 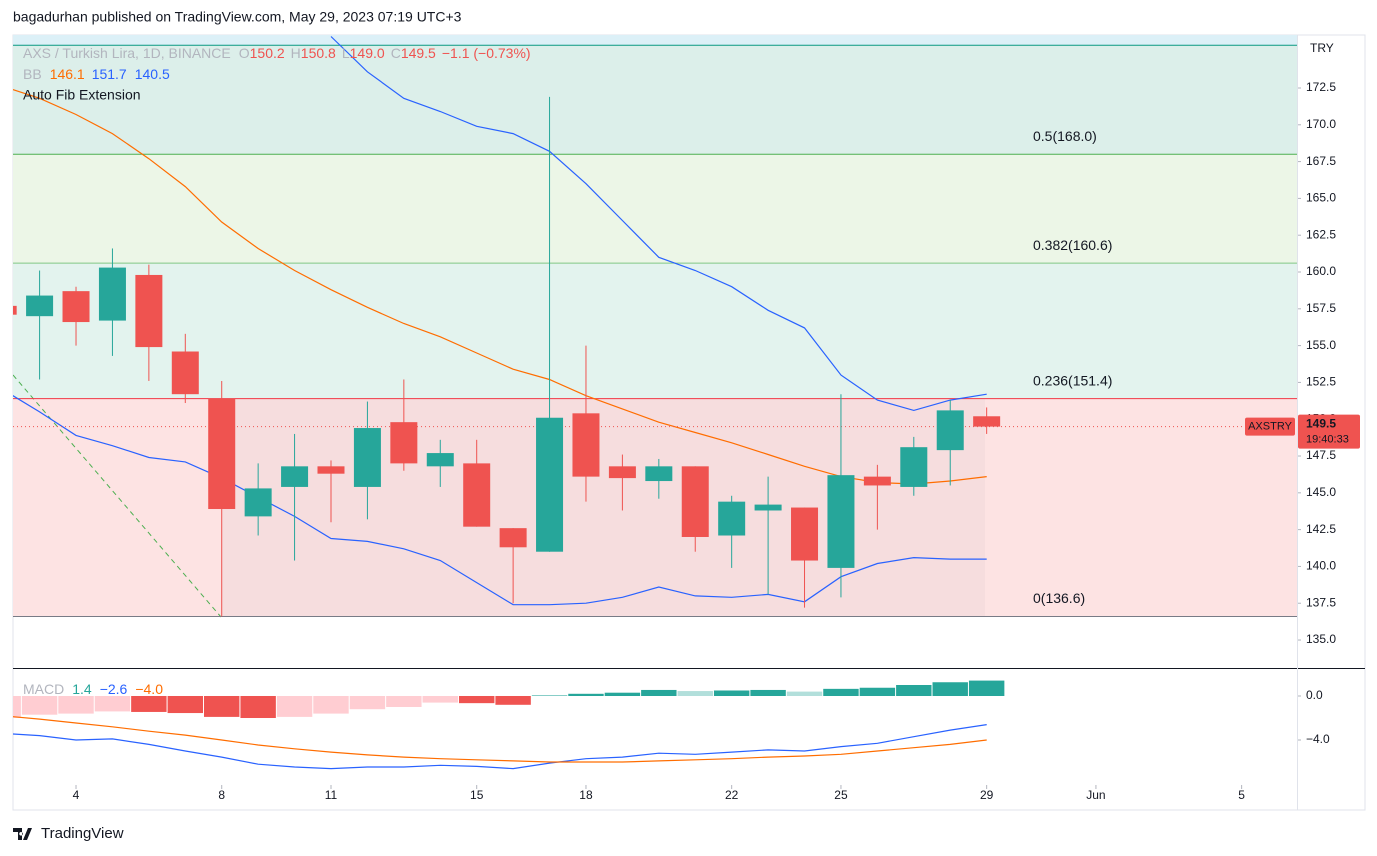 What do you see at coordinates (152, 74) in the screenshot?
I see `bb-value: 140.5` at bounding box center [152, 74].